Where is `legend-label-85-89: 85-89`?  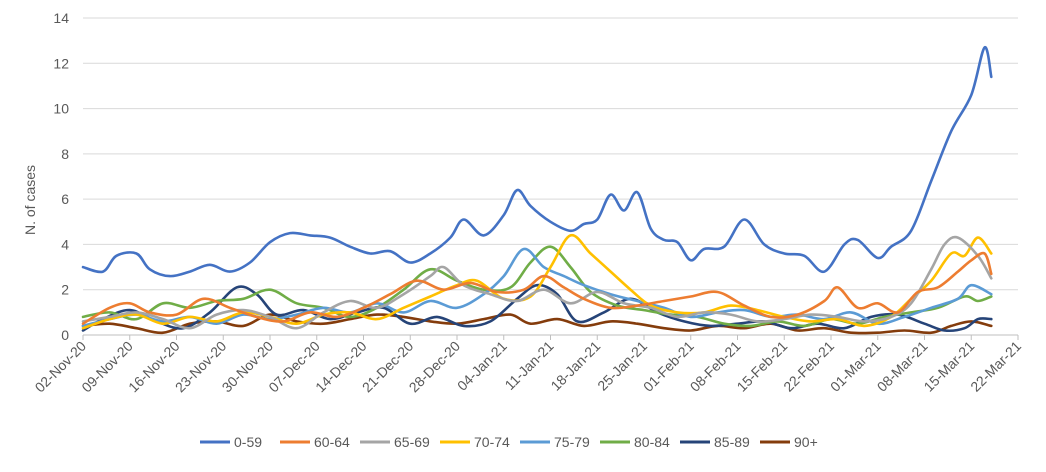
legend-label-85-89: 85-89 is located at coordinates (732, 442).